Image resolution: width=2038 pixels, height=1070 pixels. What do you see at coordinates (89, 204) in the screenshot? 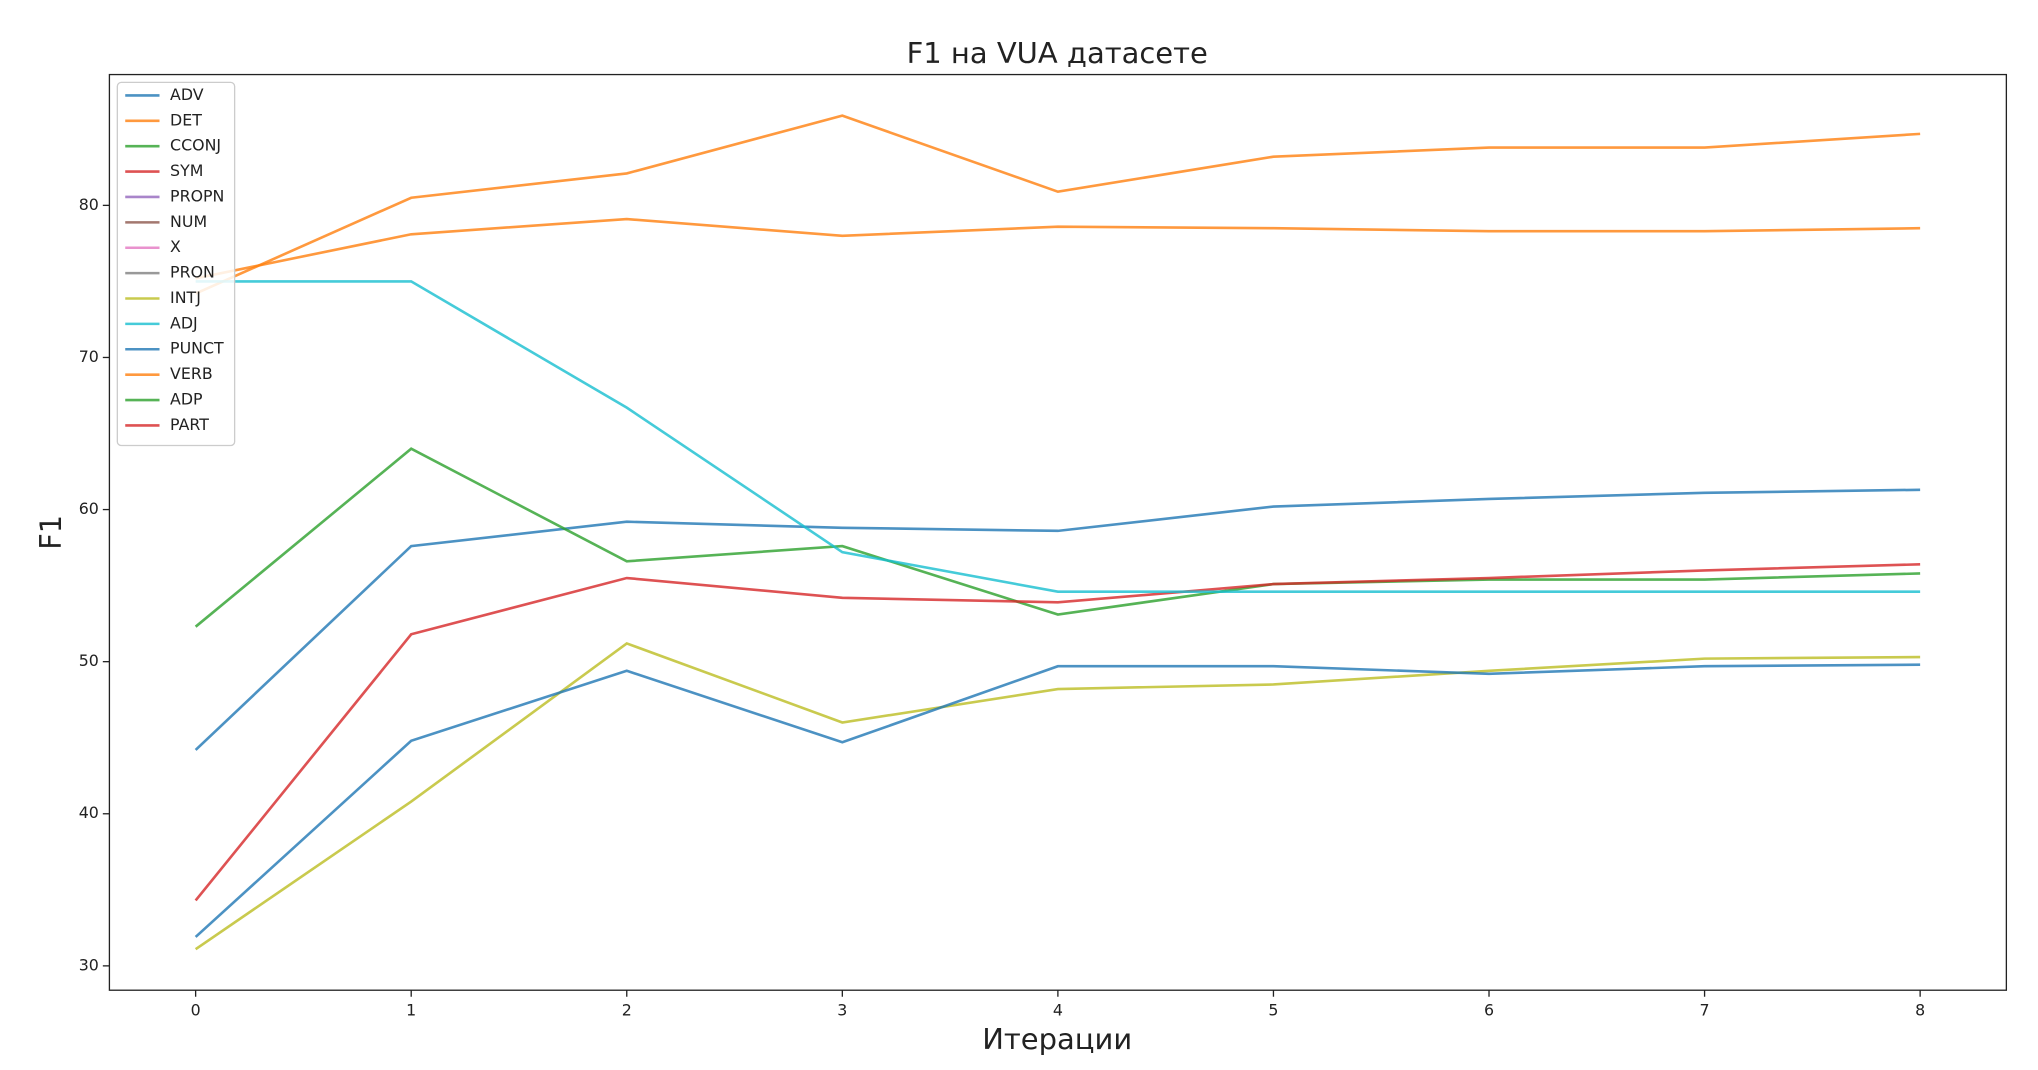
I see `y-tick-label: 80` at bounding box center [89, 204].